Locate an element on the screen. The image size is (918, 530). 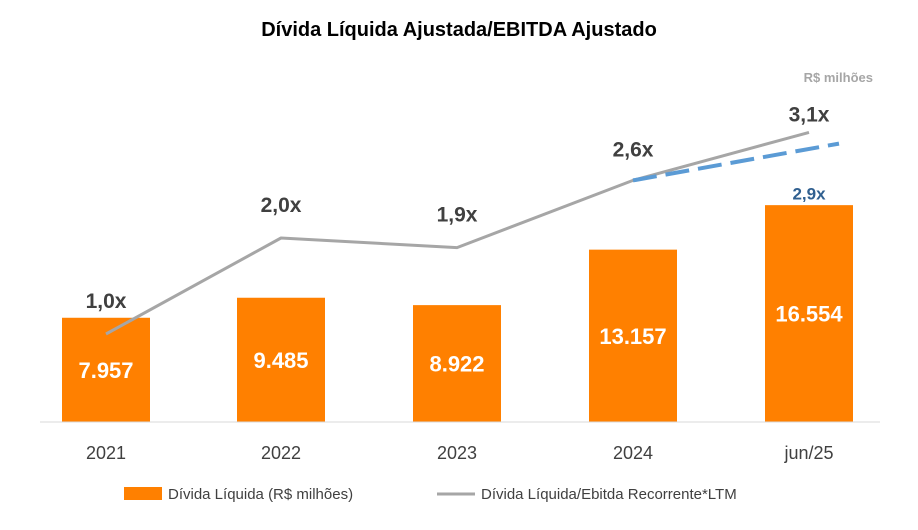
dashed-ratio-label: 2,9x is located at coordinates (809, 194).